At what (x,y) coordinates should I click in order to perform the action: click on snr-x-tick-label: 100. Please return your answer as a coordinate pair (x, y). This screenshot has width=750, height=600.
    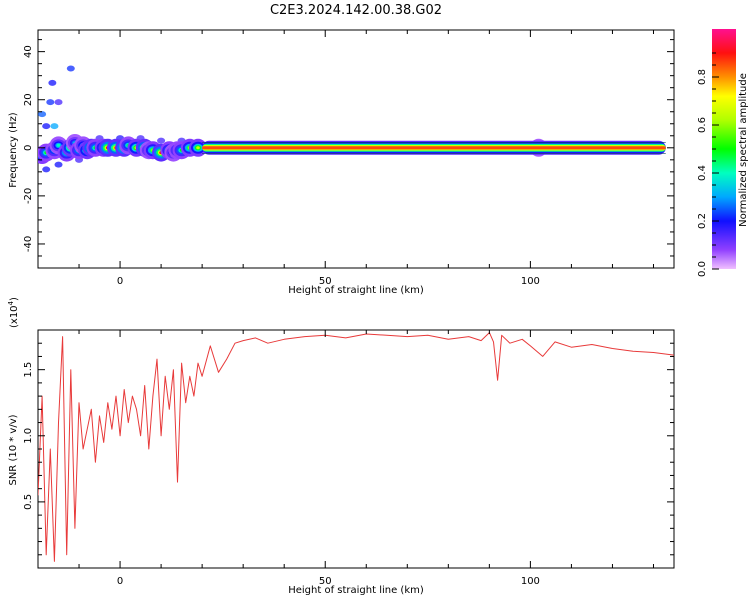
    Looking at the image, I should click on (530, 581).